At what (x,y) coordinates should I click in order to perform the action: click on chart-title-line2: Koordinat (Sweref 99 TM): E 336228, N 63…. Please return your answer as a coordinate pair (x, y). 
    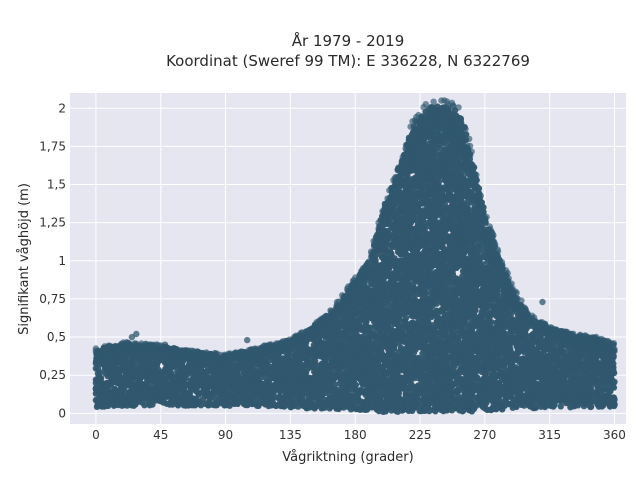
    Looking at the image, I should click on (348, 61).